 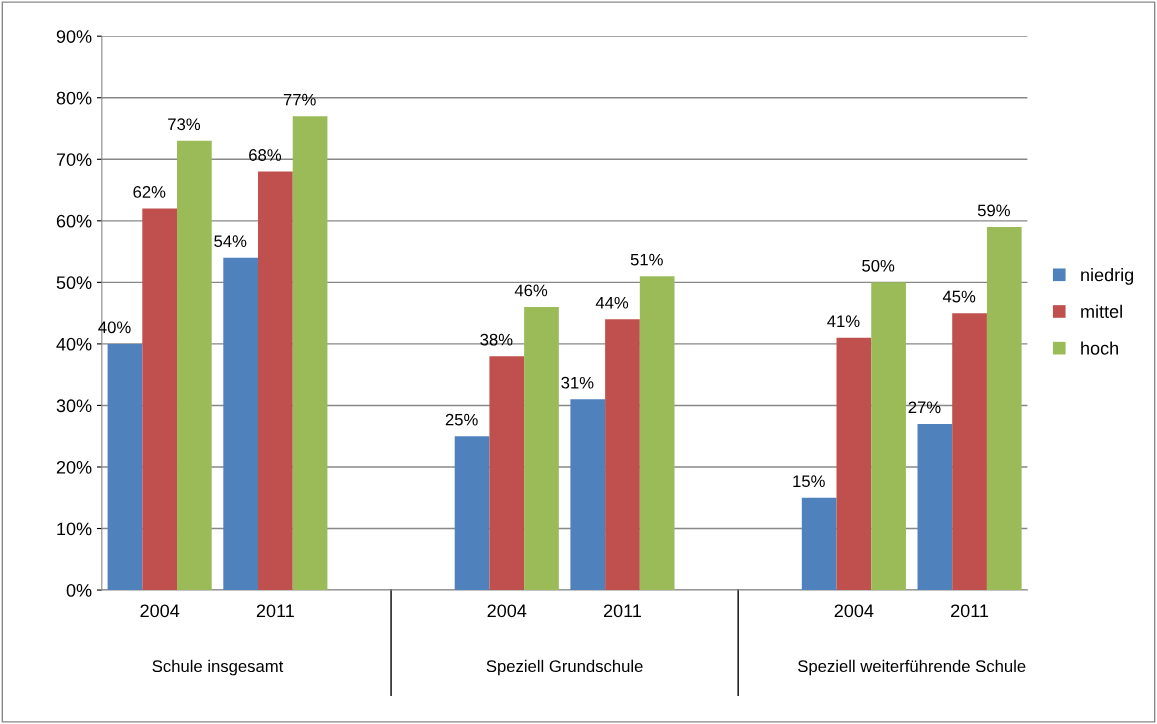 What do you see at coordinates (564, 667) in the screenshot?
I see `text: Speziell Grundschule` at bounding box center [564, 667].